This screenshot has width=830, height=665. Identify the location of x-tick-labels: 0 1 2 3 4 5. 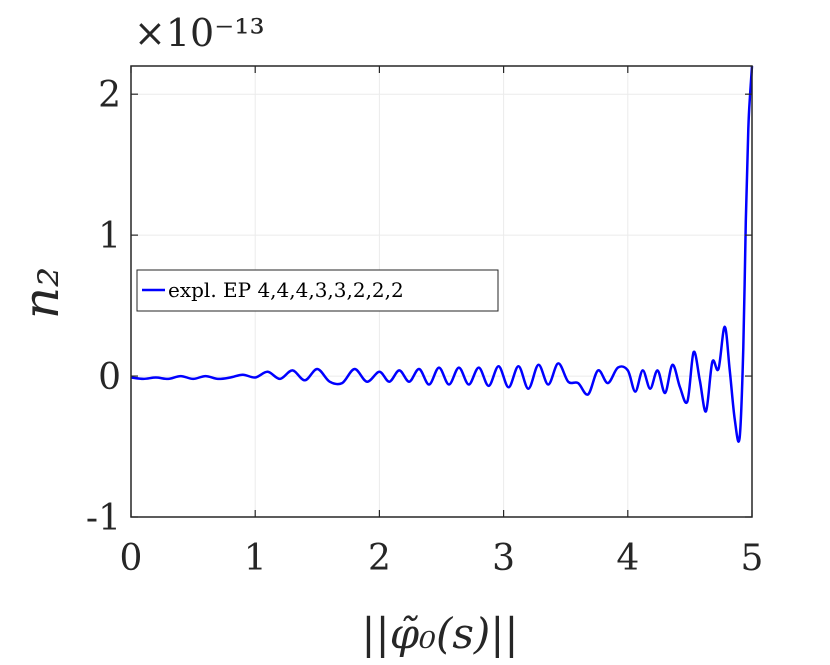
(442, 558).